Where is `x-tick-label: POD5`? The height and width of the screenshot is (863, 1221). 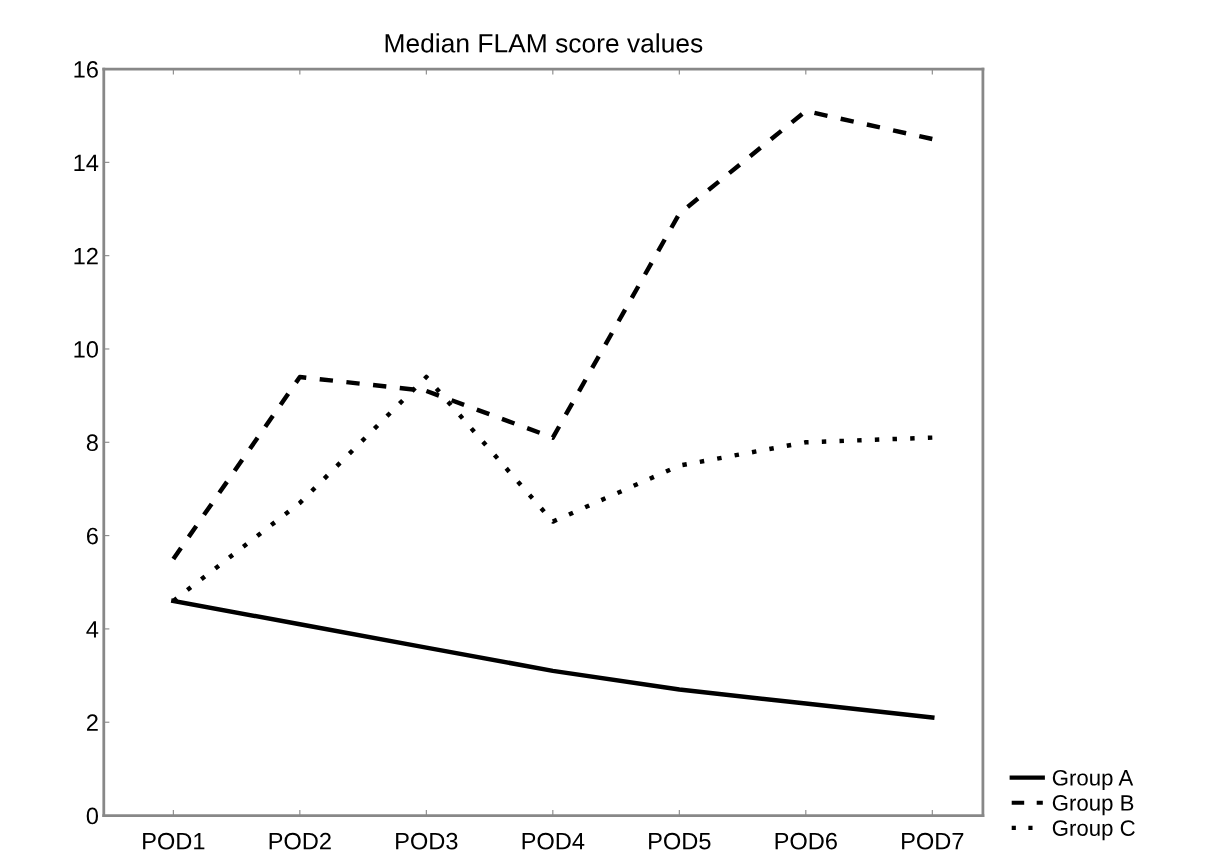 x-tick-label: POD5 is located at coordinates (680, 841).